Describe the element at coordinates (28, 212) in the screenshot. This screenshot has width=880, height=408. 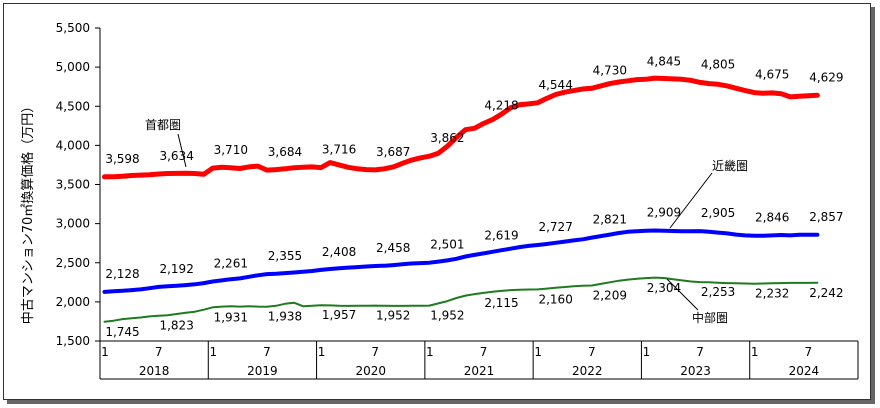
I see `y-axis-label: 中古マンション70㎡換算価格（万円）` at that location.